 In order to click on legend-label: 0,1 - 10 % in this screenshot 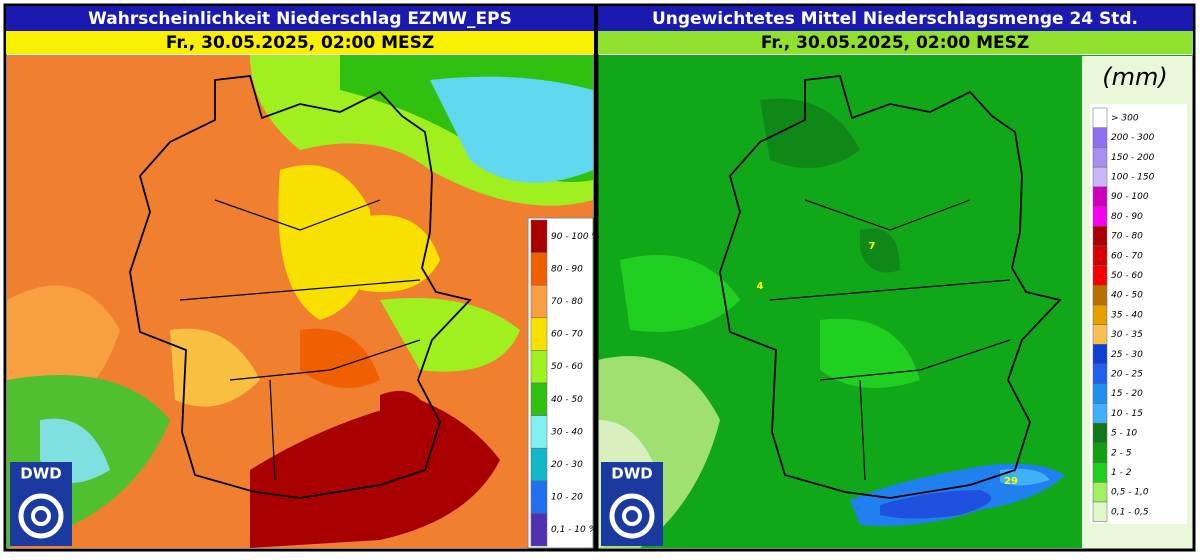, I will do `click(574, 530)`.